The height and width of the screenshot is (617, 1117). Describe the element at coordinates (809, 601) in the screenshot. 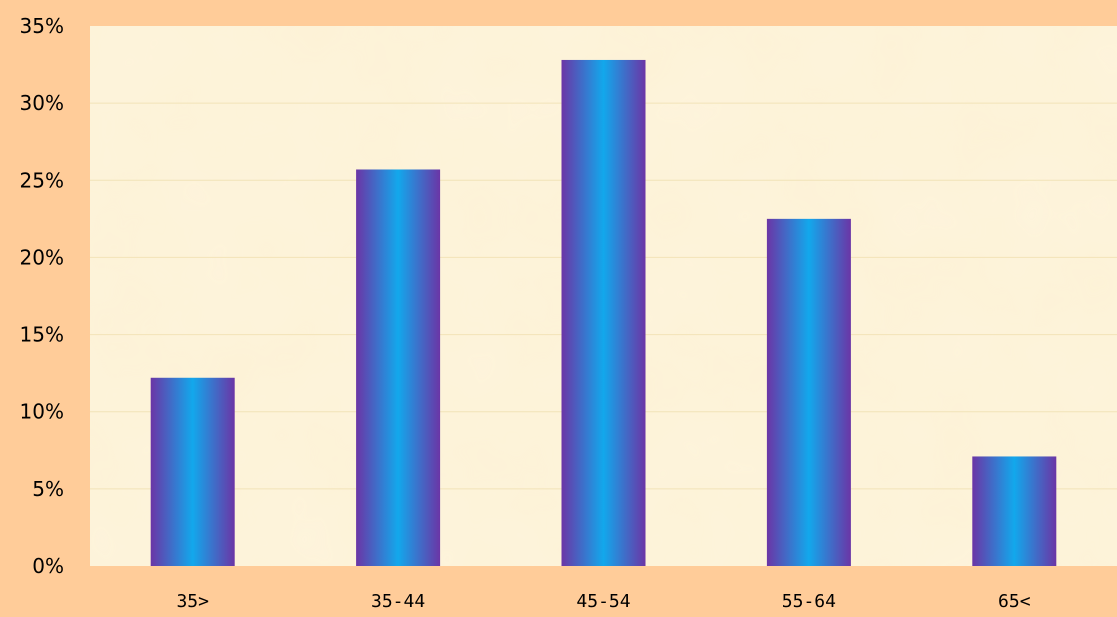

I see `x-tick-label: 55-64` at that location.